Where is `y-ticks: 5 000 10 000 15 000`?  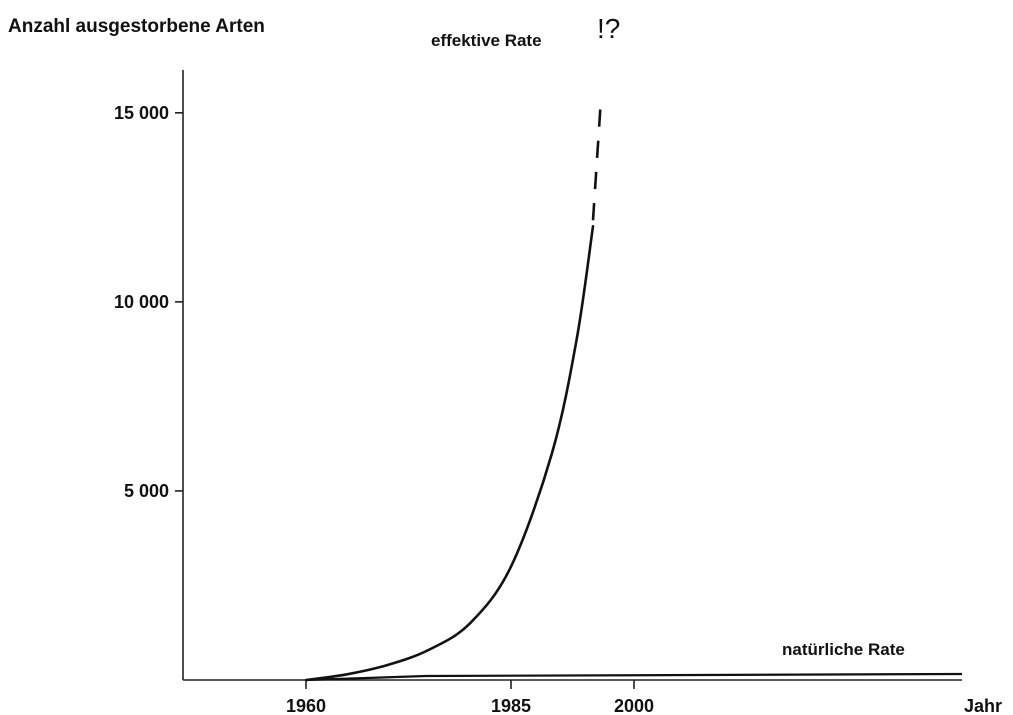 y-ticks: 5 000 10 000 15 000 is located at coordinates (148, 302).